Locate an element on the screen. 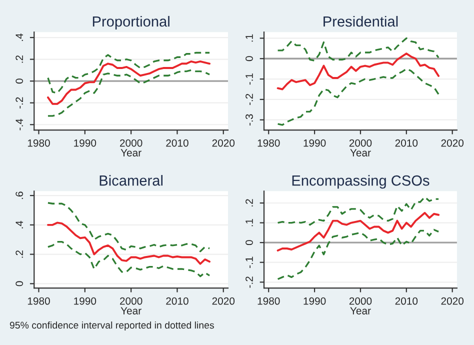 This screenshot has height=345, width=474. text: 95% confidence interval reported in dotted lines is located at coordinates (112, 326).